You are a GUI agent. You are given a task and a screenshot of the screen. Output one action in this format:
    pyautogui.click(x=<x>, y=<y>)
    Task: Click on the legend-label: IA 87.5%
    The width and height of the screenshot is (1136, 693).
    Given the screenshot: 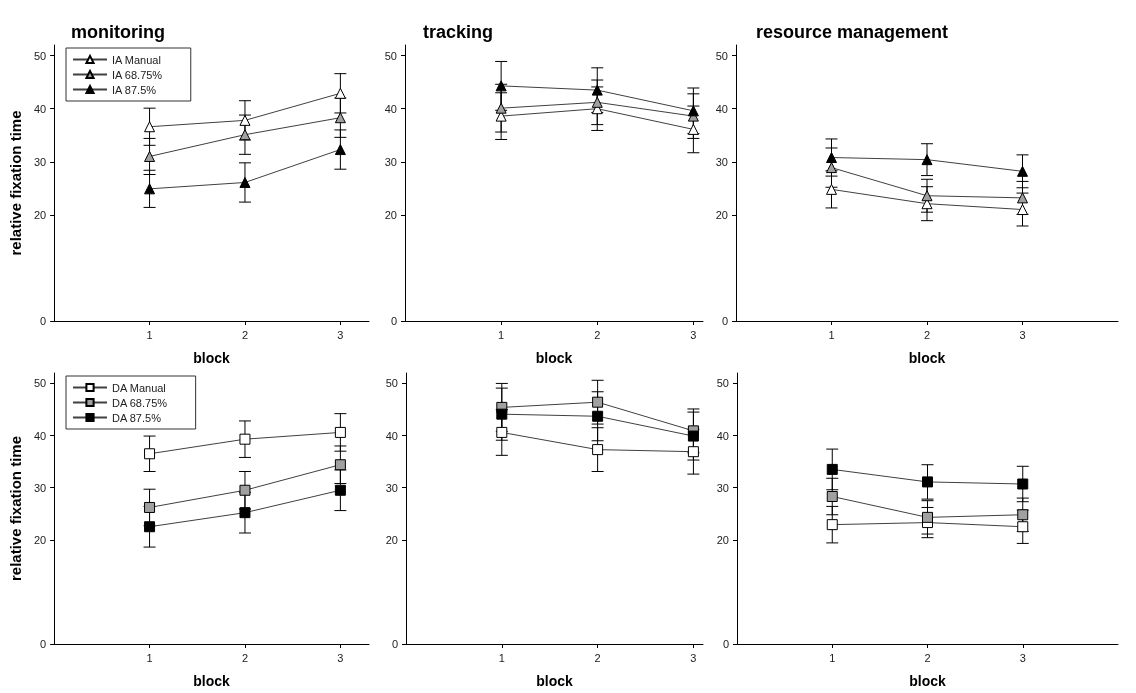 What is the action you would take?
    pyautogui.click(x=134, y=89)
    